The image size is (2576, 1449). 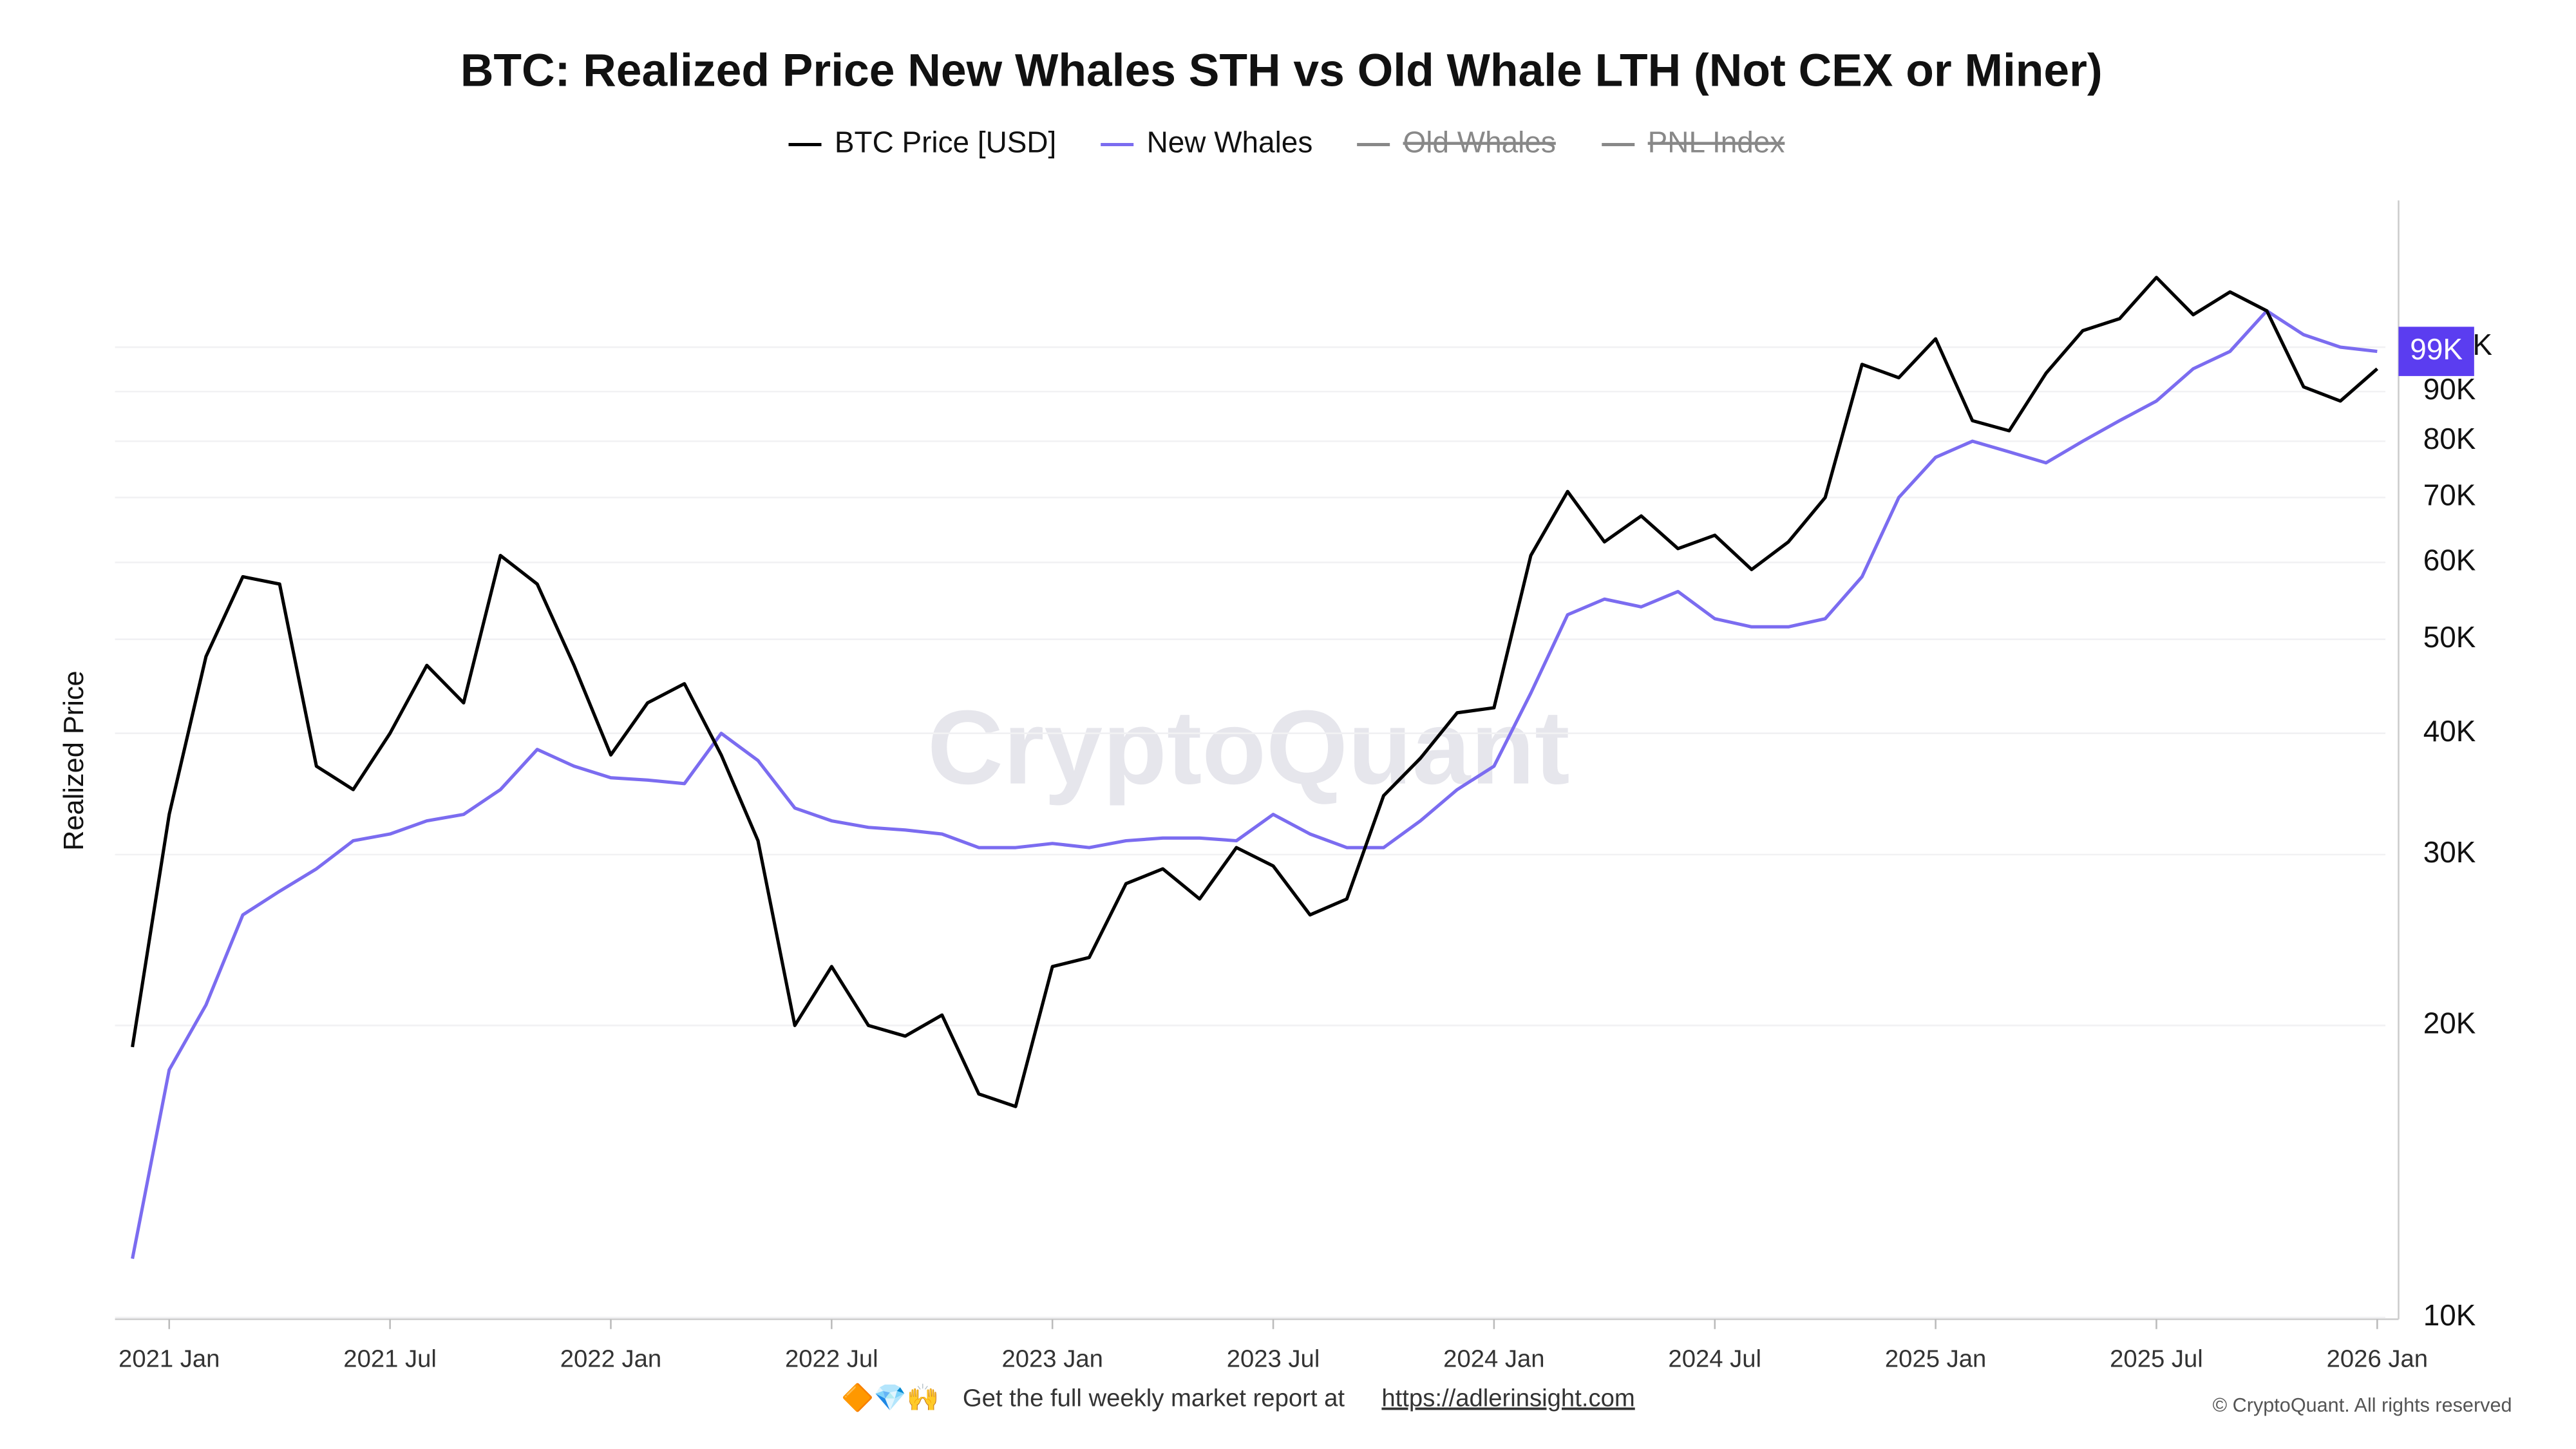 What do you see at coordinates (1935, 1358) in the screenshot?
I see `x-tick-label: 2025 Jan` at bounding box center [1935, 1358].